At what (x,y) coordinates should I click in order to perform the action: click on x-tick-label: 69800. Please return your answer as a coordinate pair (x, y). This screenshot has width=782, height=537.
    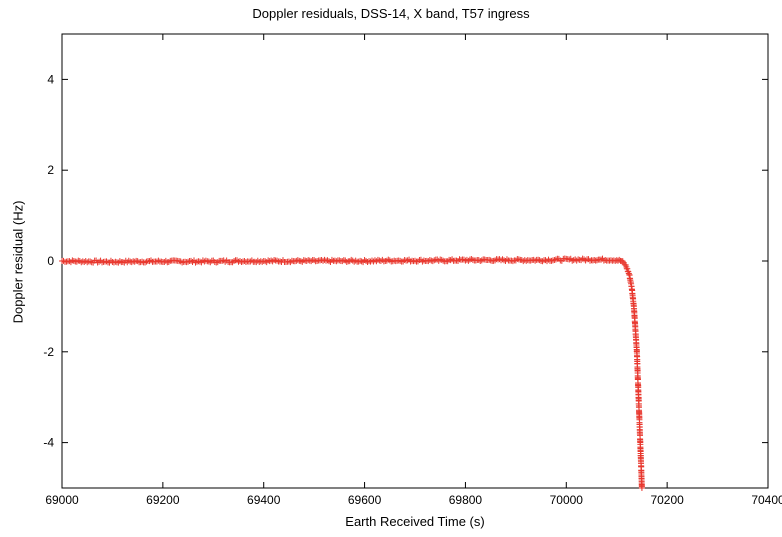
    Looking at the image, I should click on (466, 500).